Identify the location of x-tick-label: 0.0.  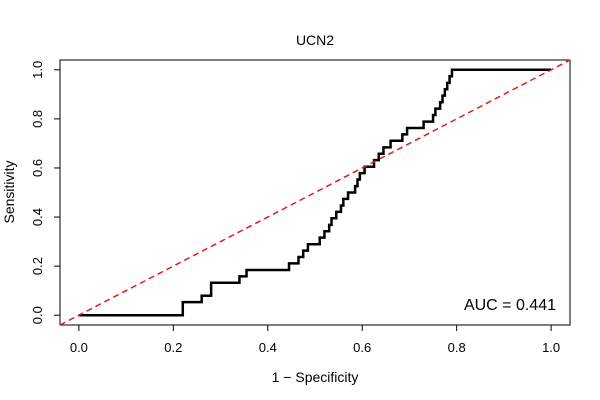
(79, 347).